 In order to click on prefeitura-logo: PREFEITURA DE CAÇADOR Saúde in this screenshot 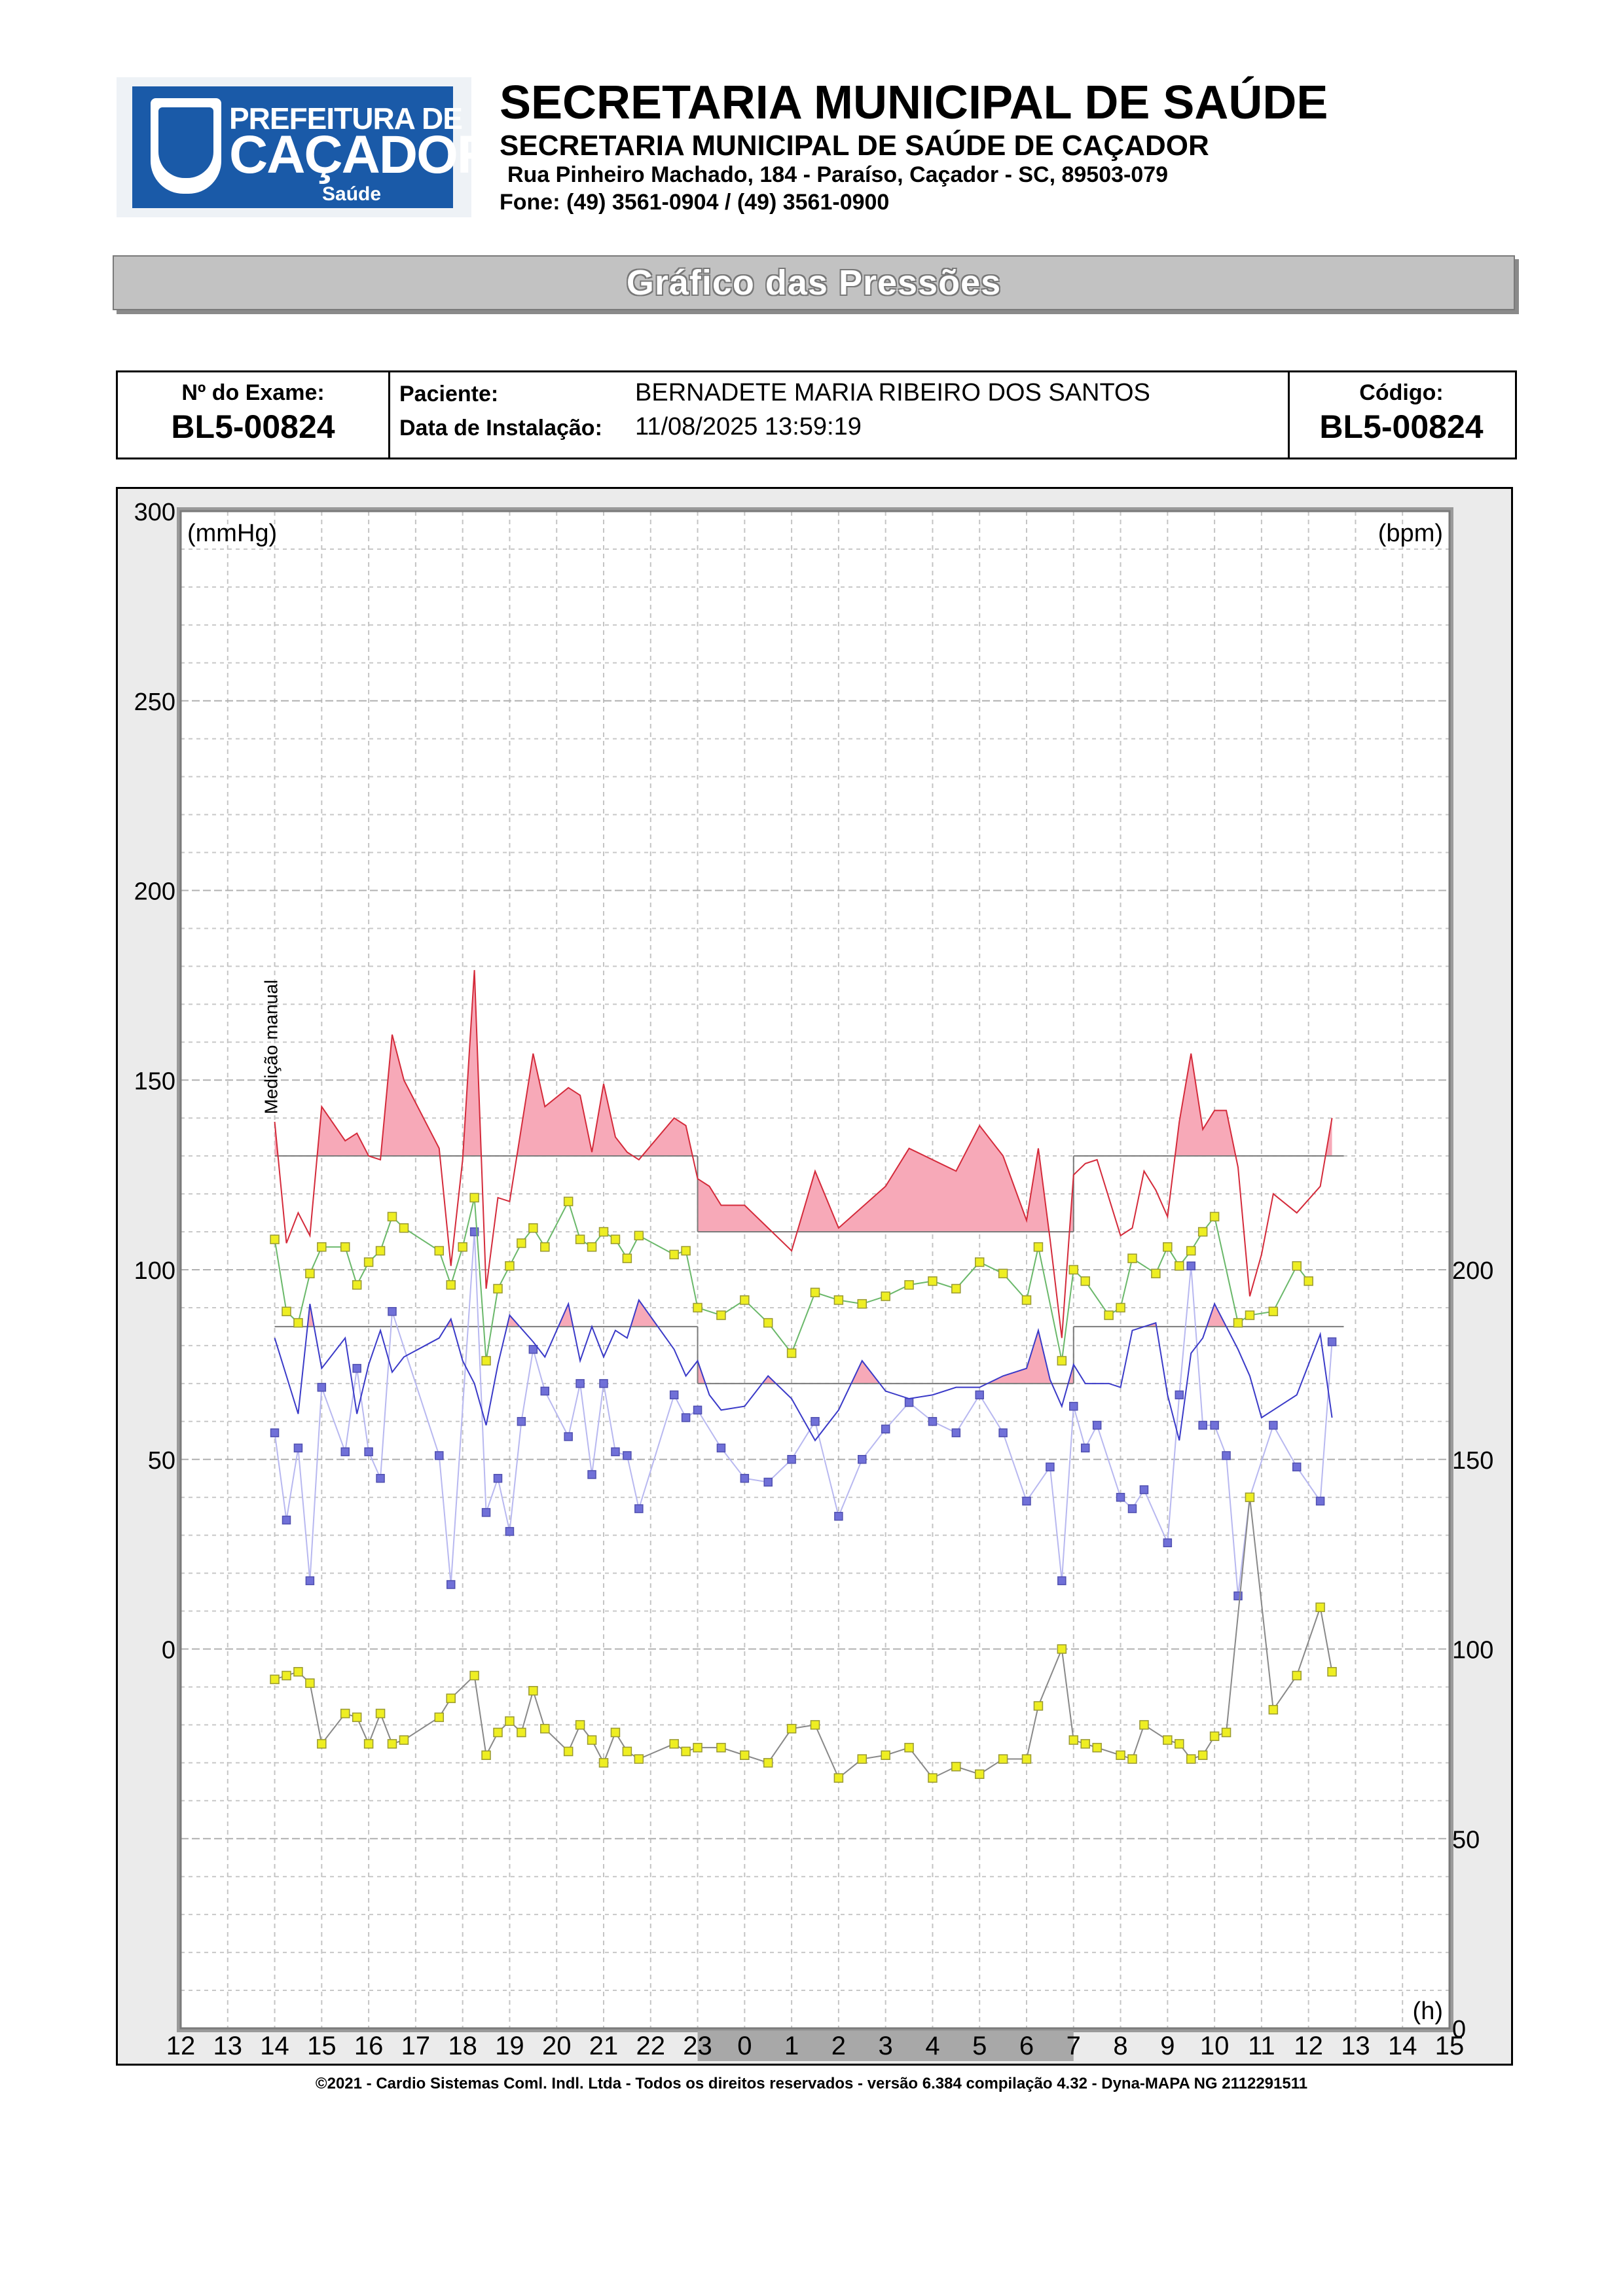, I will do `click(306, 147)`.